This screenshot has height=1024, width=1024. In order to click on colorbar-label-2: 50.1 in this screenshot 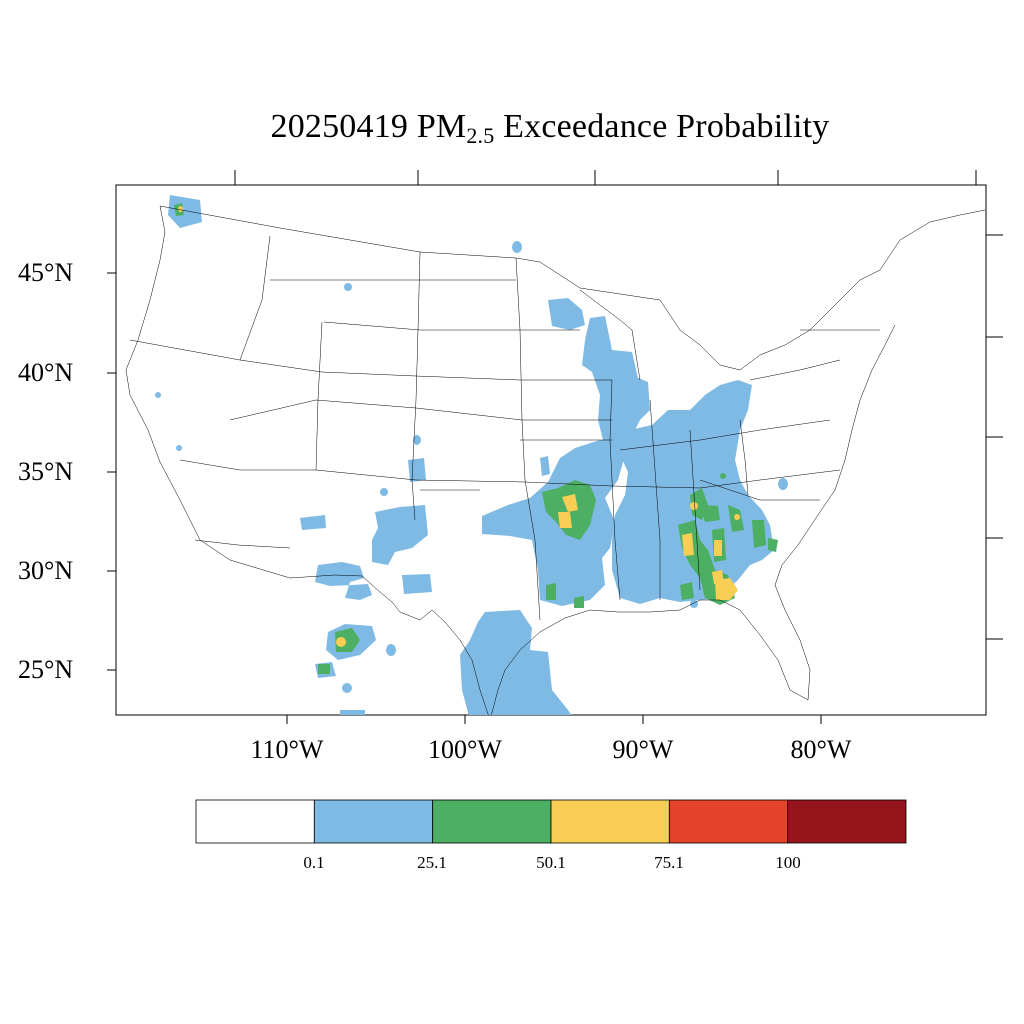, I will do `click(551, 862)`.